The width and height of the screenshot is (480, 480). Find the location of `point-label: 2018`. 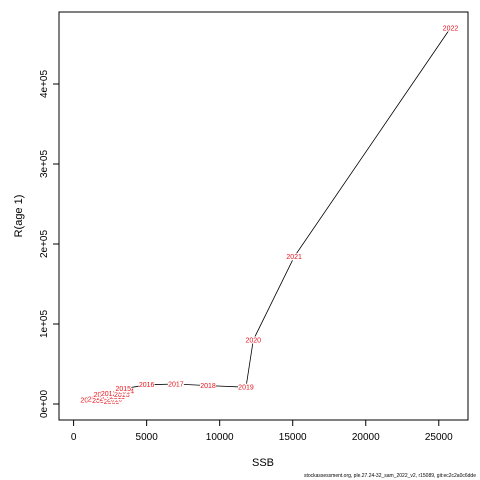

point-label: 2018 is located at coordinates (208, 386).